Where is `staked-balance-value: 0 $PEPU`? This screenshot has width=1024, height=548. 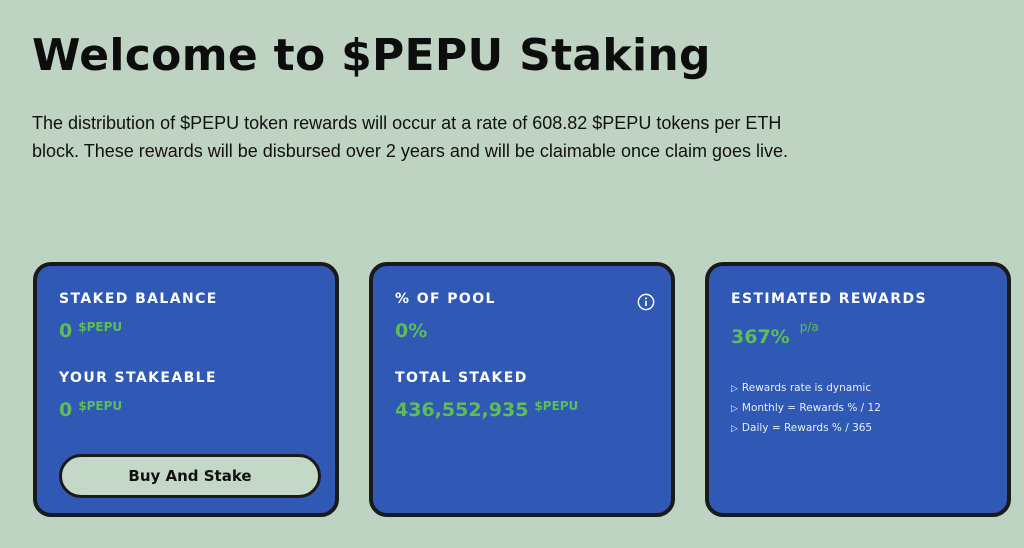 staked-balance-value: 0 $PEPU is located at coordinates (90, 331).